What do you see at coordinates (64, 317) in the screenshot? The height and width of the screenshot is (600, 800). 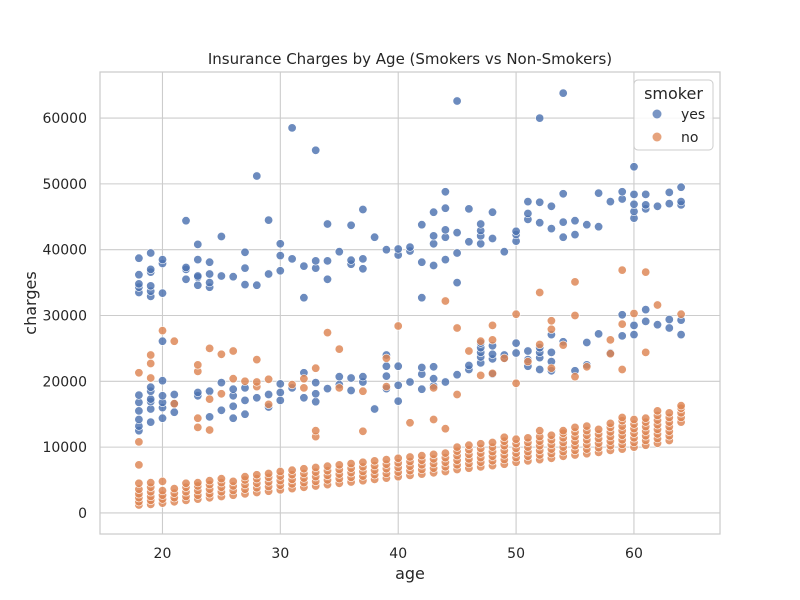 I see `y-tick-label: 30000` at bounding box center [64, 317].